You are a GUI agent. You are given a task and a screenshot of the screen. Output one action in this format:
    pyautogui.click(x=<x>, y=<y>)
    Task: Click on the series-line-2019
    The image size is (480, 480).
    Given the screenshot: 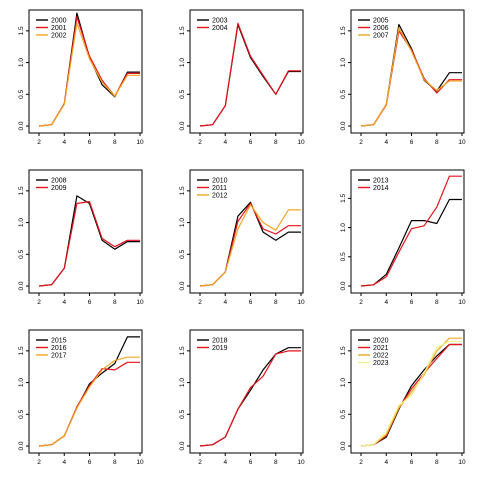 What is the action you would take?
    pyautogui.click(x=250, y=398)
    